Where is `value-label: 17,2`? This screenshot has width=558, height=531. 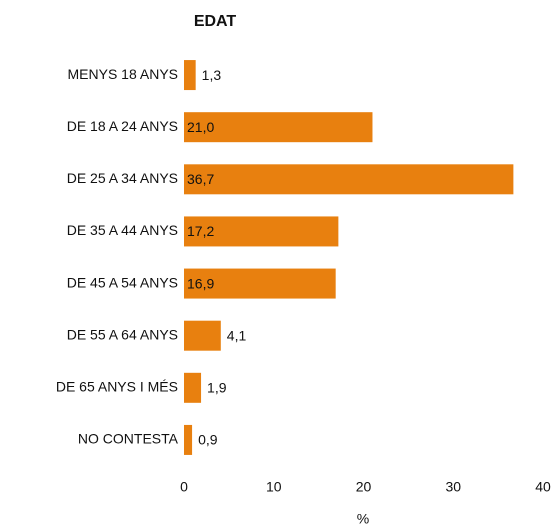
value-label: 17,2 is located at coordinates (200, 231).